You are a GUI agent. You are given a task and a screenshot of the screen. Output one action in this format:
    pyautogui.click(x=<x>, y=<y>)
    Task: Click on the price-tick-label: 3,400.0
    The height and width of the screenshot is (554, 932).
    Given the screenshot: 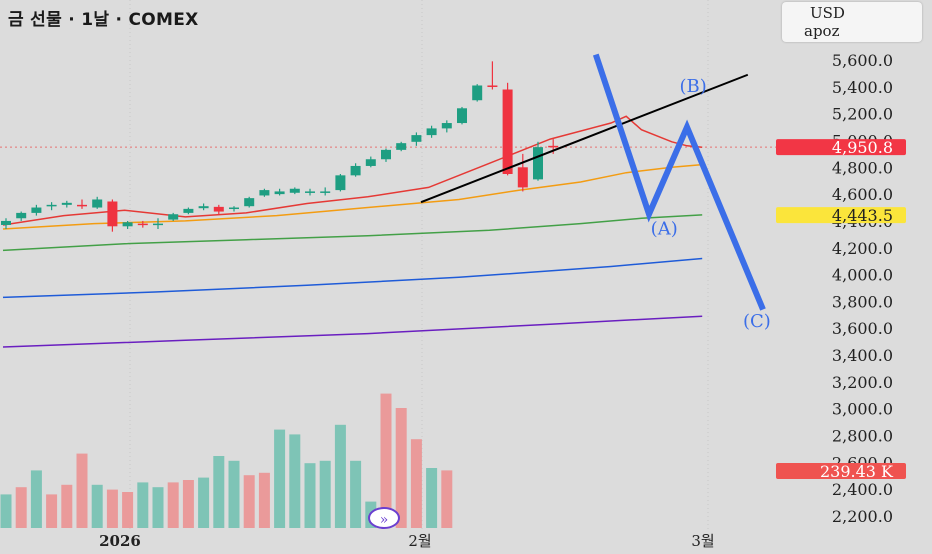 What is the action you would take?
    pyautogui.click(x=862, y=355)
    